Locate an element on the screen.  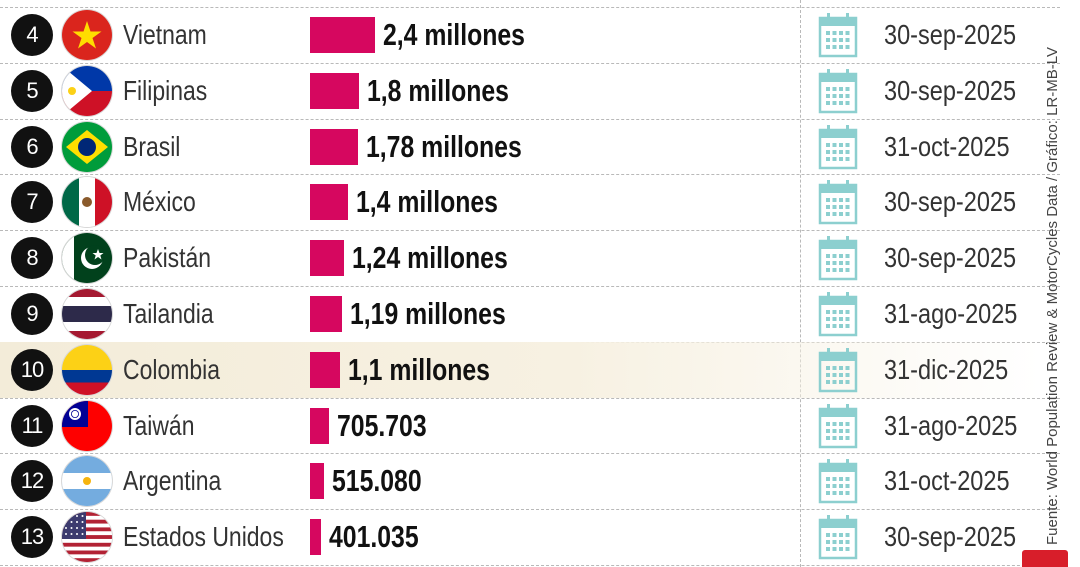
value-label: 1,8 millones is located at coordinates (437, 90).